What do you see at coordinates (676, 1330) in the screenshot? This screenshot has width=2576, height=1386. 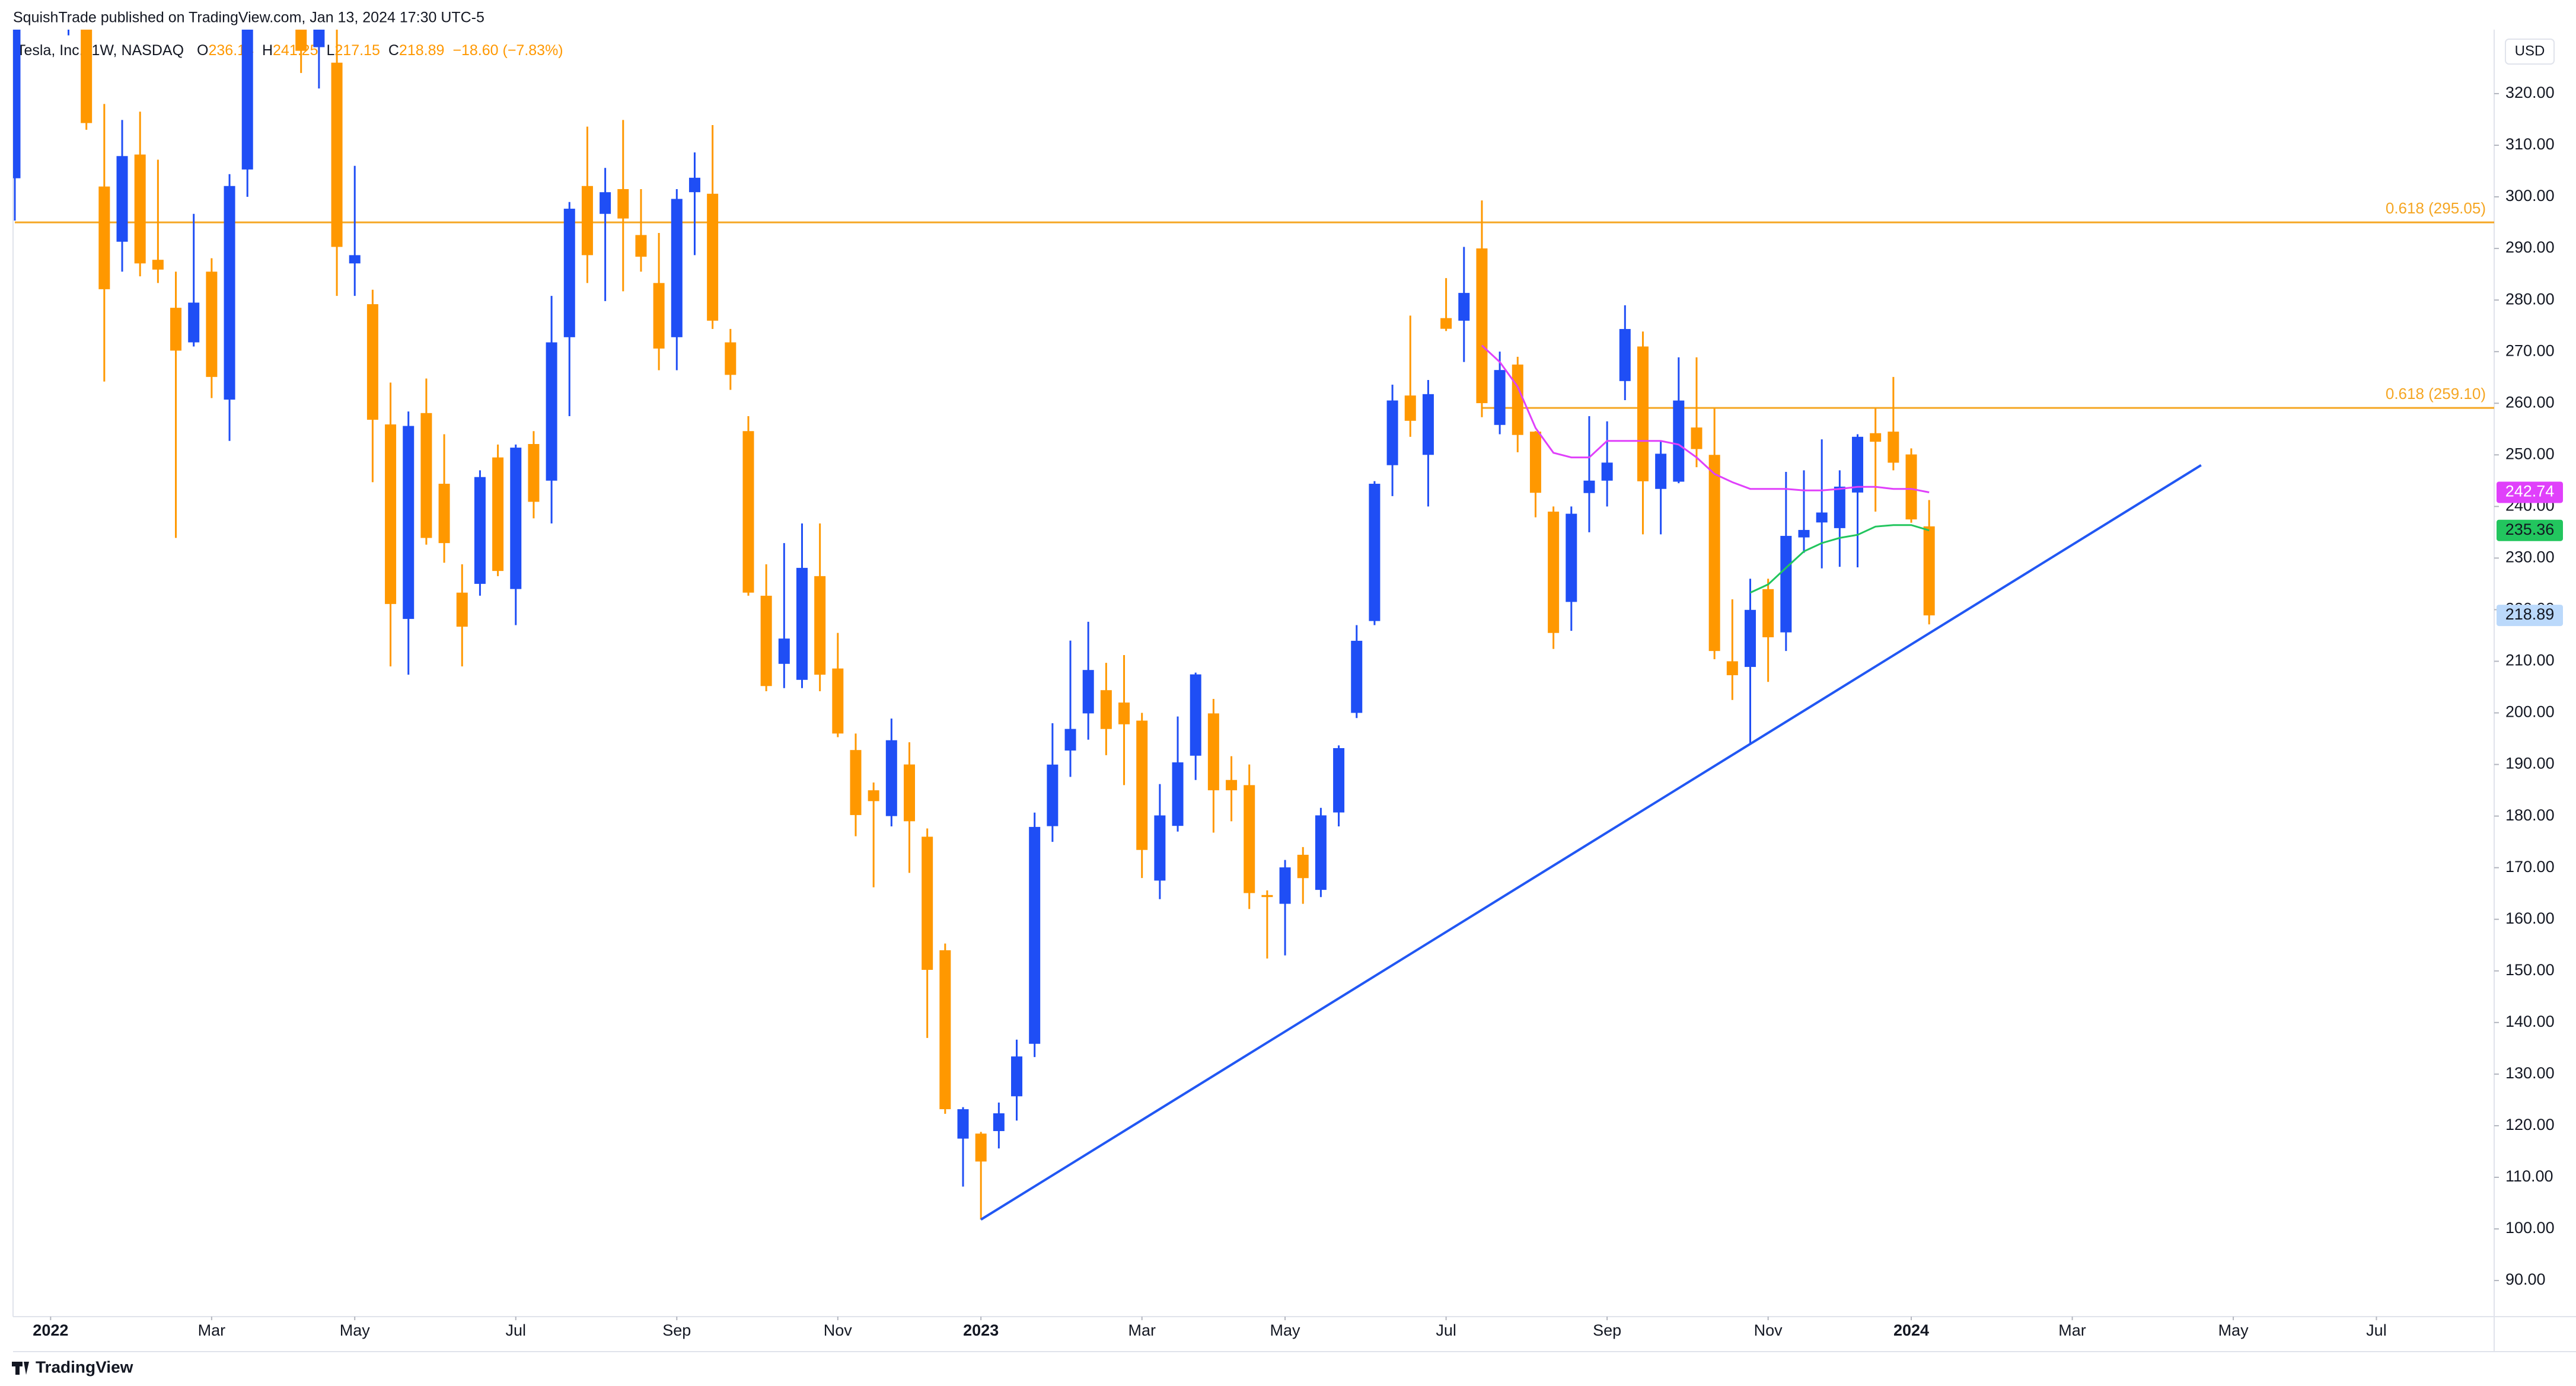 I see `x-tick-label: Sep` at bounding box center [676, 1330].